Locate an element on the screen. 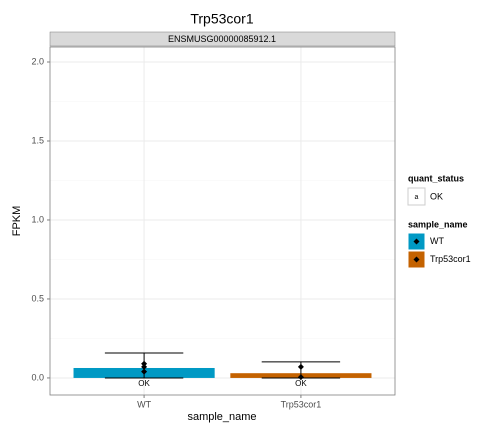 This screenshot has height=432, width=504. legend-label: WT is located at coordinates (437, 241).